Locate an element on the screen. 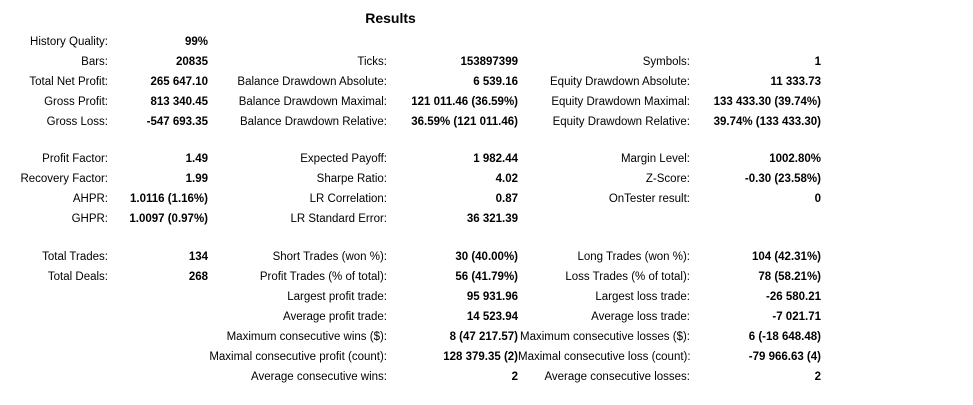  stat-value: 121 011.46 (36.59%) is located at coordinates (464, 102).